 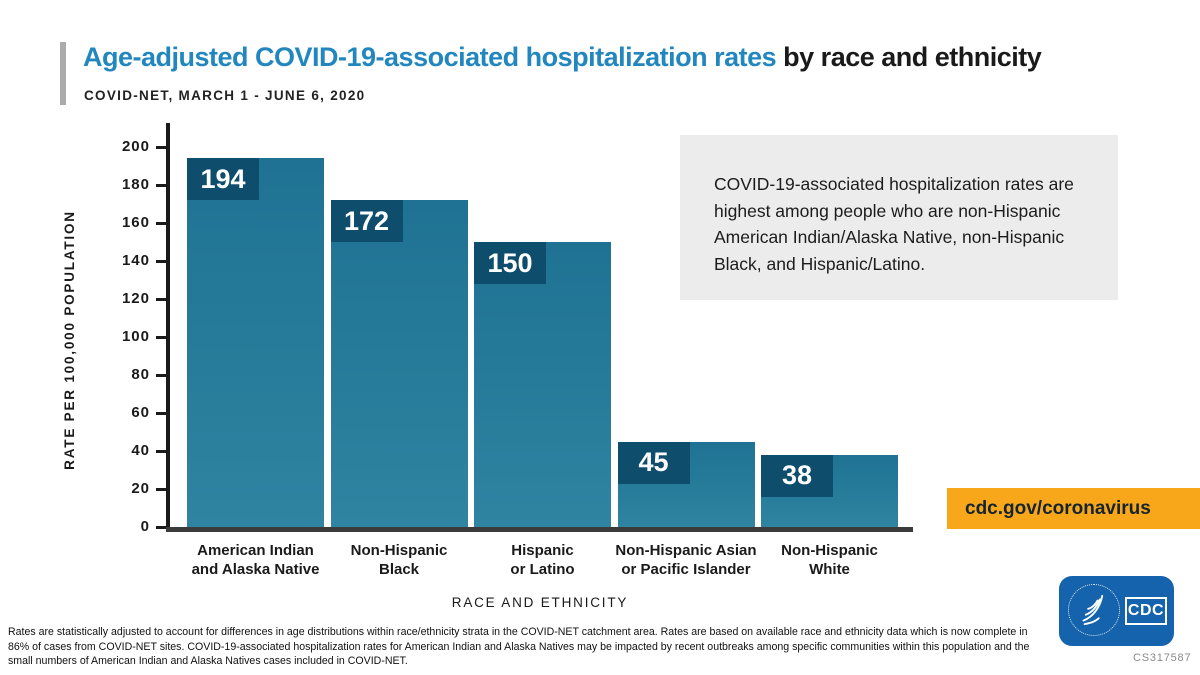 What do you see at coordinates (1094, 610) in the screenshot?
I see `hhs-eagle-icon` at bounding box center [1094, 610].